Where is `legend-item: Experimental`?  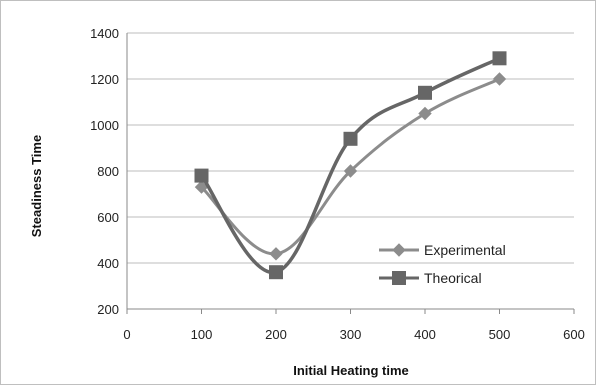 legend-item: Experimental is located at coordinates (442, 250).